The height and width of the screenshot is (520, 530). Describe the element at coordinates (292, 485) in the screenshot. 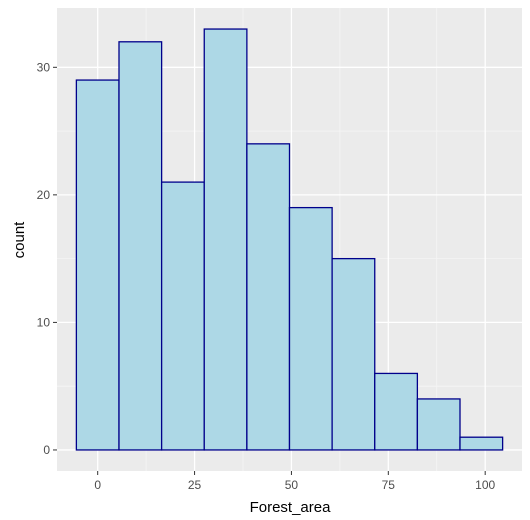

I see `x-tick-label: 50` at that location.